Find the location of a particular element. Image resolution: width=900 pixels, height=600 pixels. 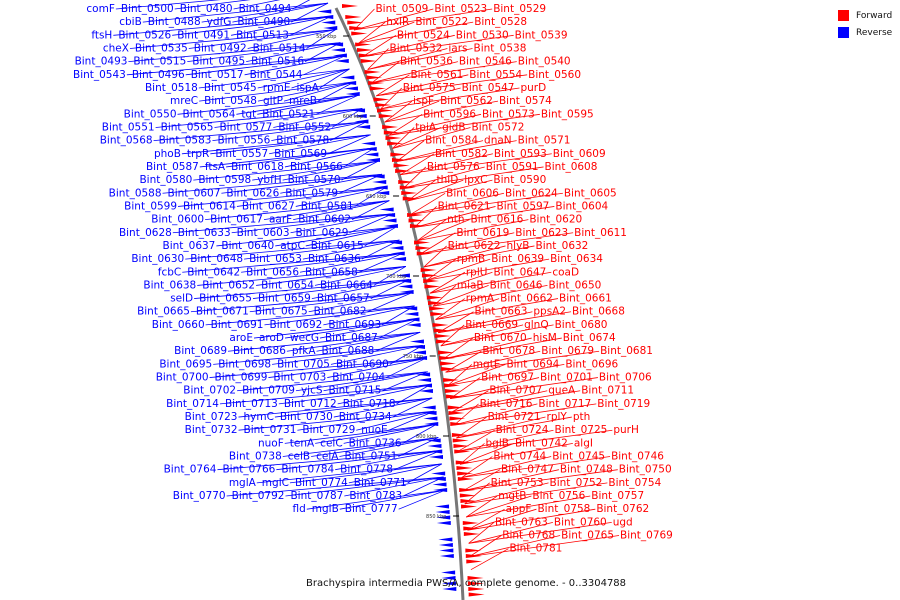

forward-gene-label-rpma: rpmA is located at coordinates (480, 299).